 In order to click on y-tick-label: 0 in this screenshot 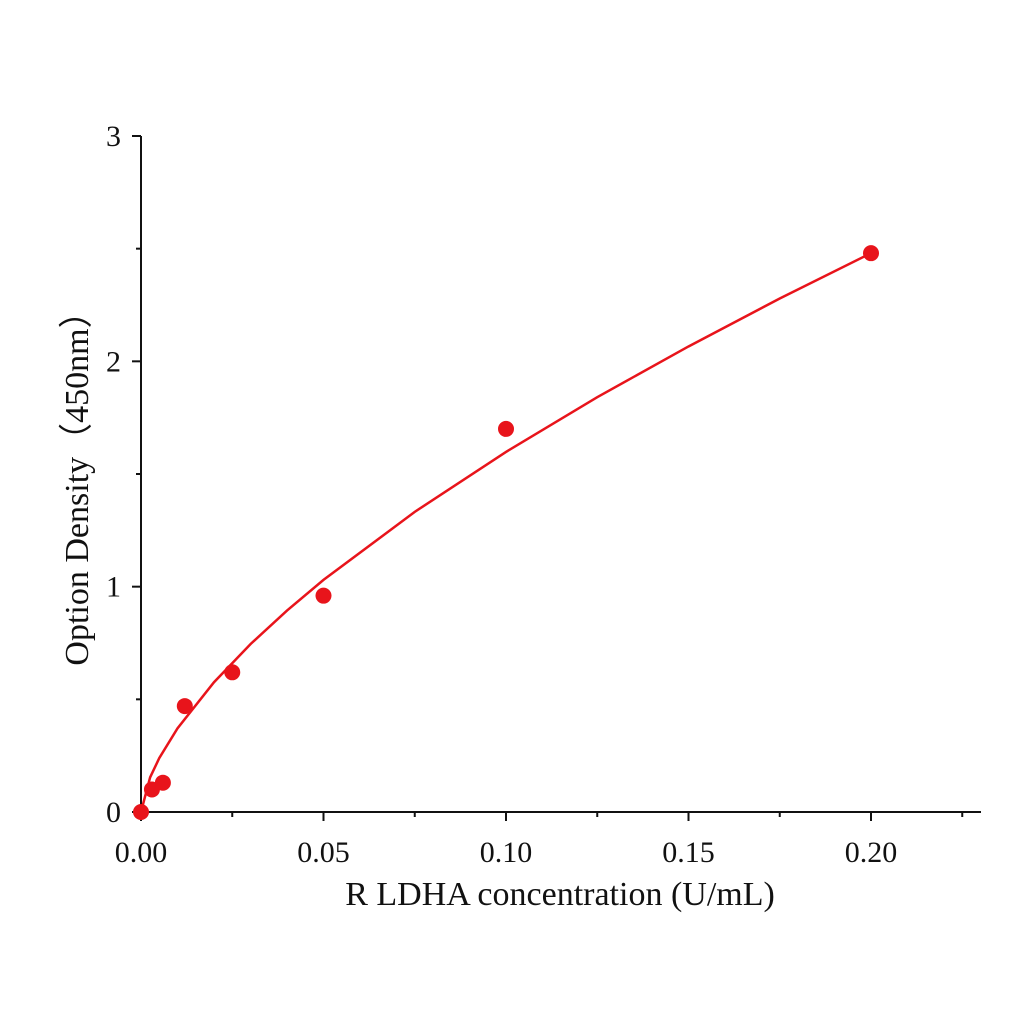, I will do `click(113, 812)`.